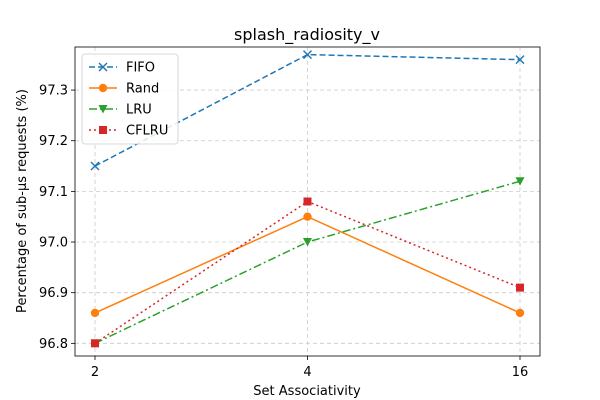 The height and width of the screenshot is (400, 600). What do you see at coordinates (307, 391) in the screenshot?
I see `x-axis-label: Set Associativity` at bounding box center [307, 391].